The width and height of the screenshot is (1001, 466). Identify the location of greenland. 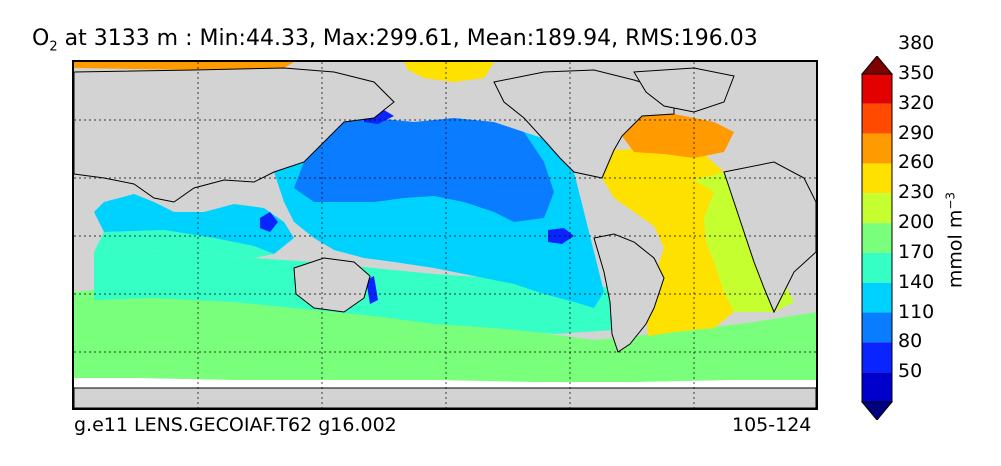
(684, 90).